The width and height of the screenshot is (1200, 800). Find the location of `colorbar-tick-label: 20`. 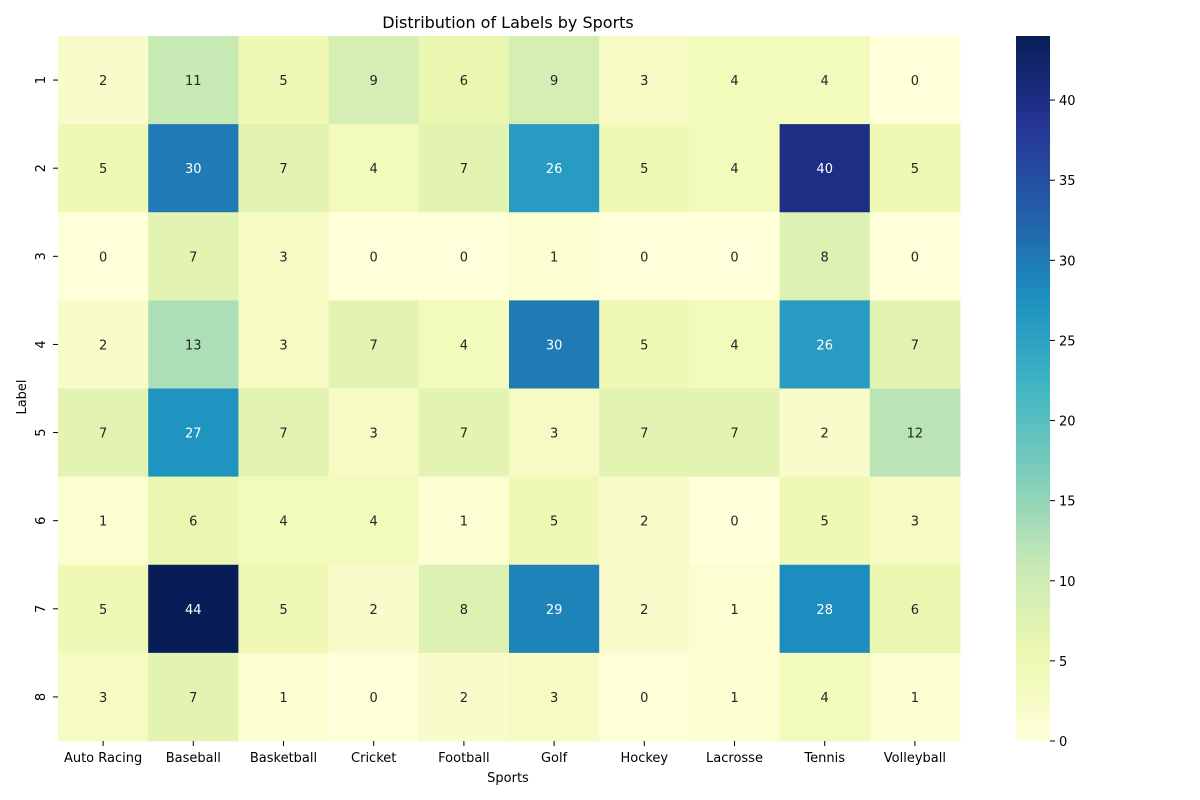

colorbar-tick-label: 20 is located at coordinates (1067, 422).